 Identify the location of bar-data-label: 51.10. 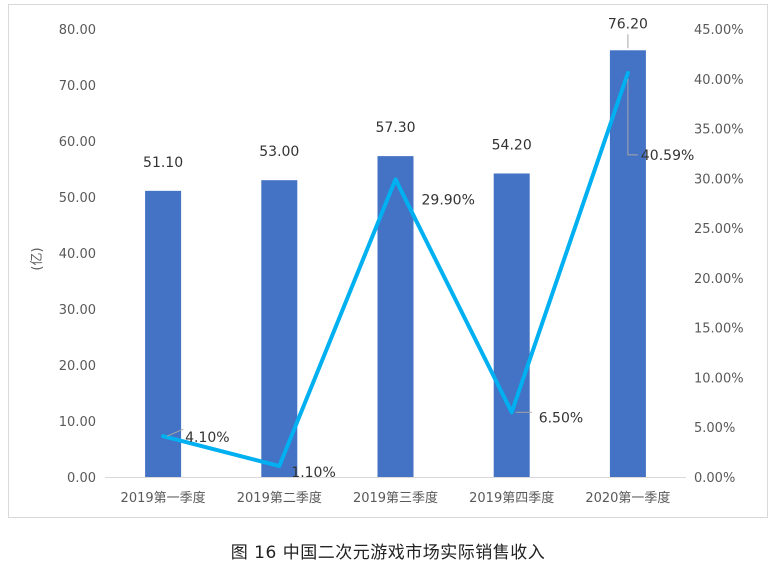
(163, 163).